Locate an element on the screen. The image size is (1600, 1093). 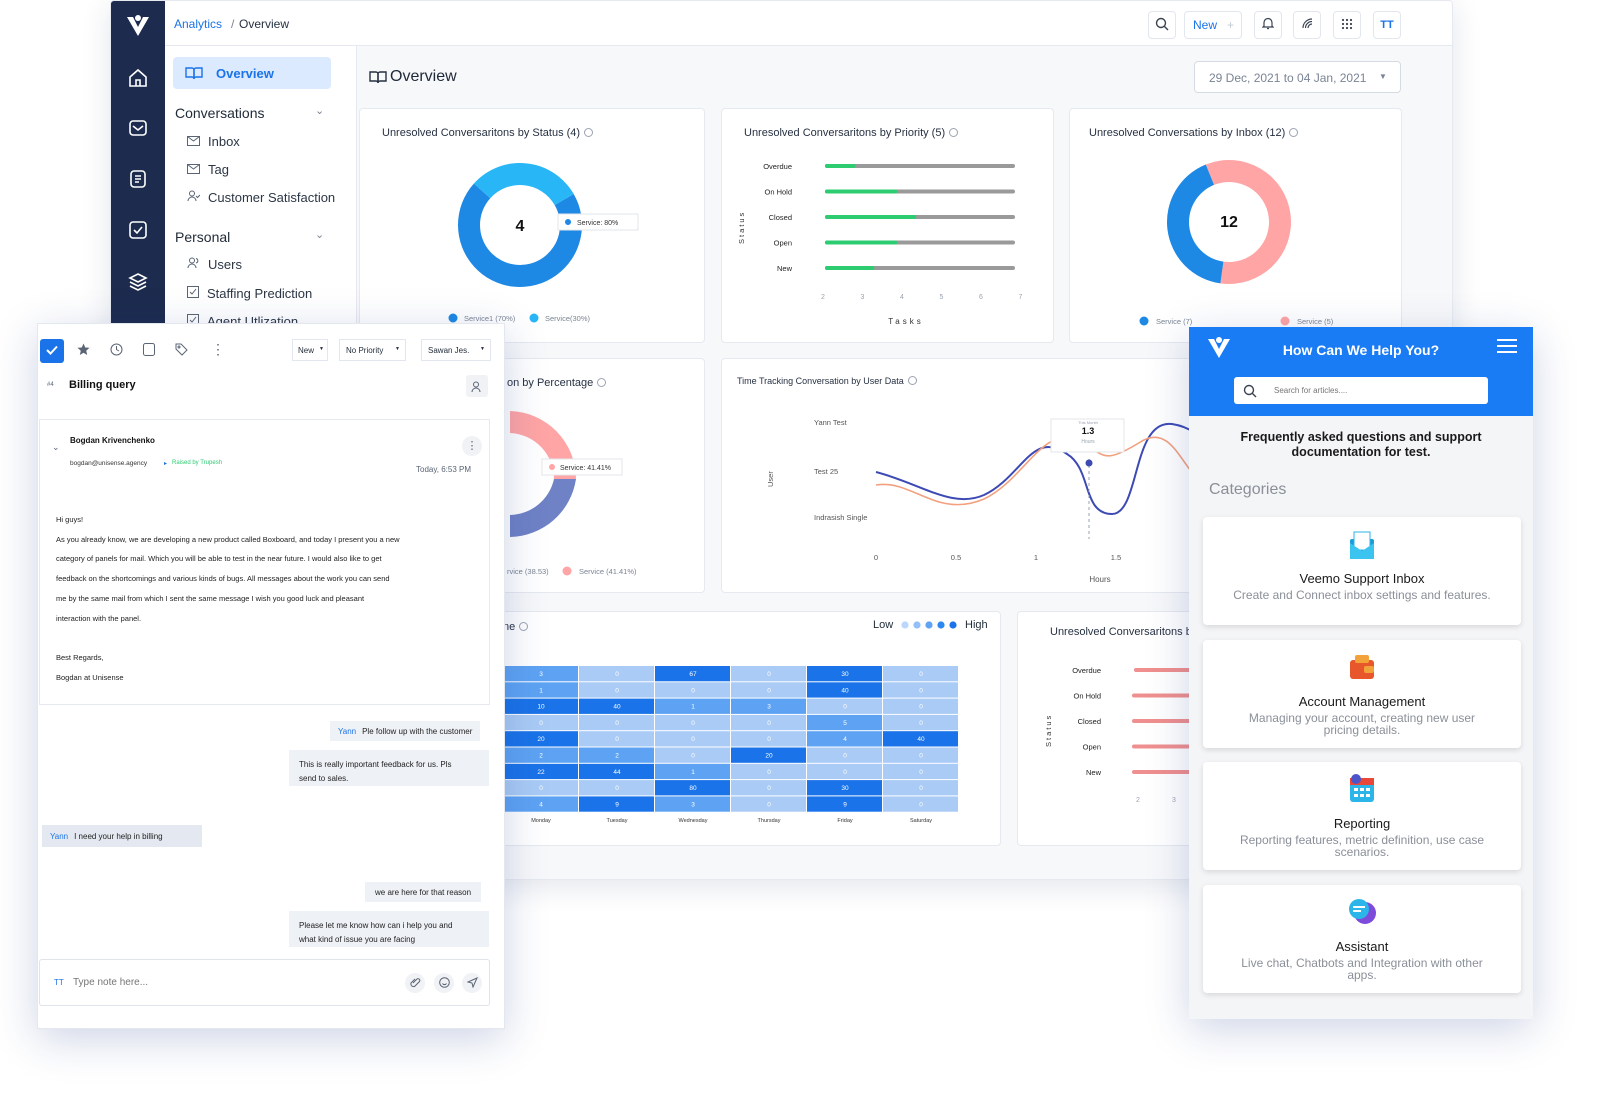
heatmap-value: 4 is located at coordinates (845, 739).